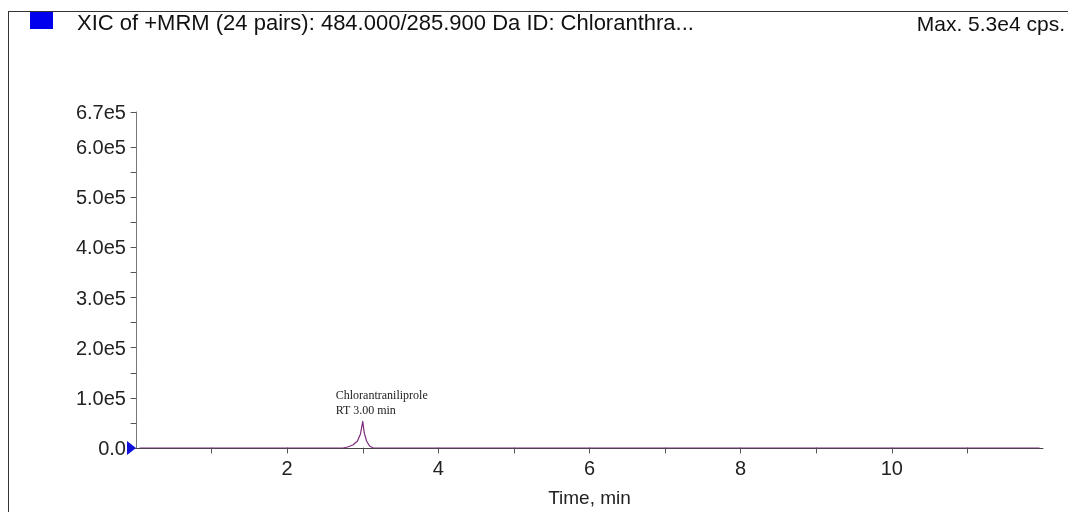  What do you see at coordinates (990, 23) in the screenshot?
I see `text: Max. 5.3e4 cps.` at bounding box center [990, 23].